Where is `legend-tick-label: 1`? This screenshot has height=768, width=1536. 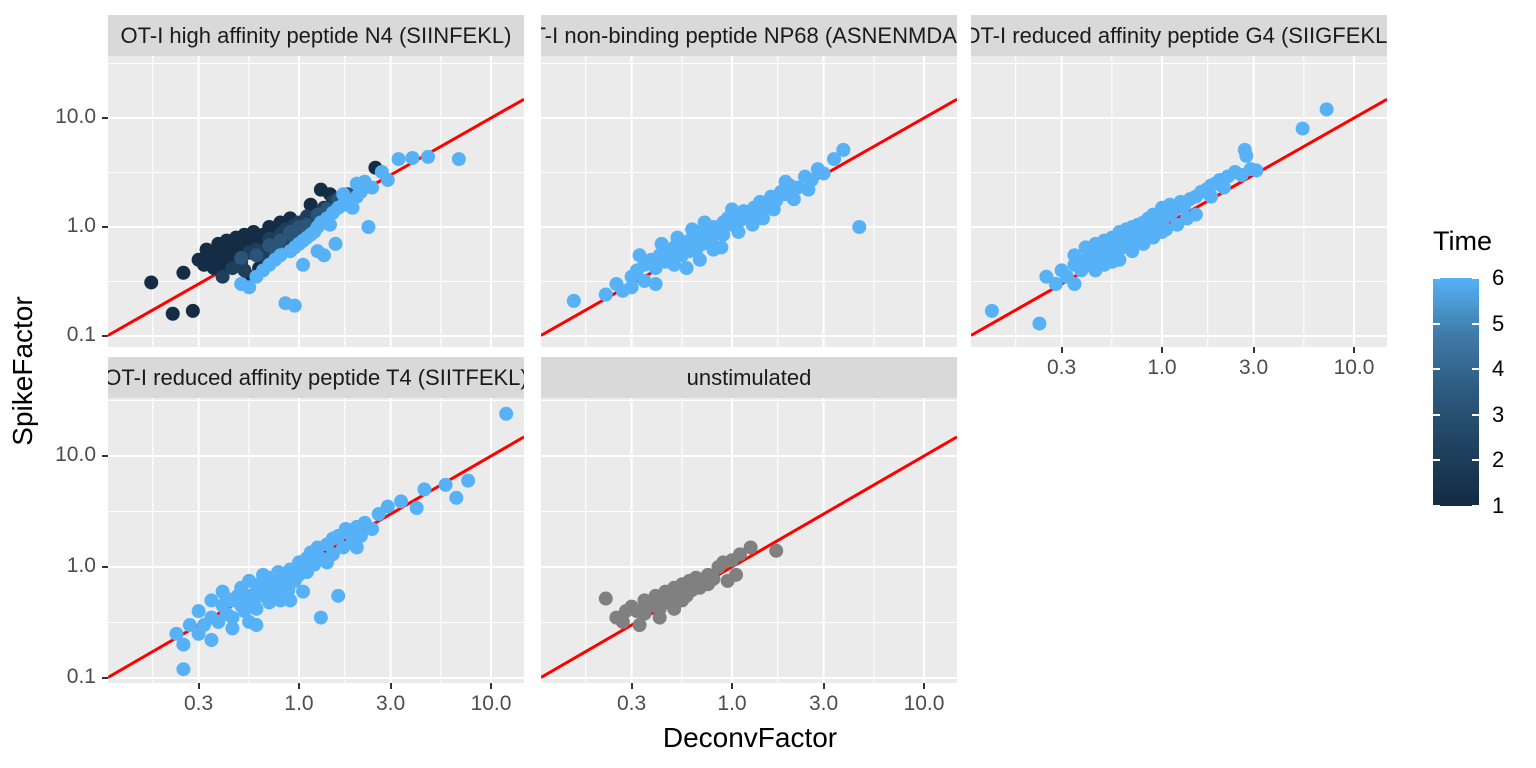 legend-tick-label: 1 is located at coordinates (1498, 505).